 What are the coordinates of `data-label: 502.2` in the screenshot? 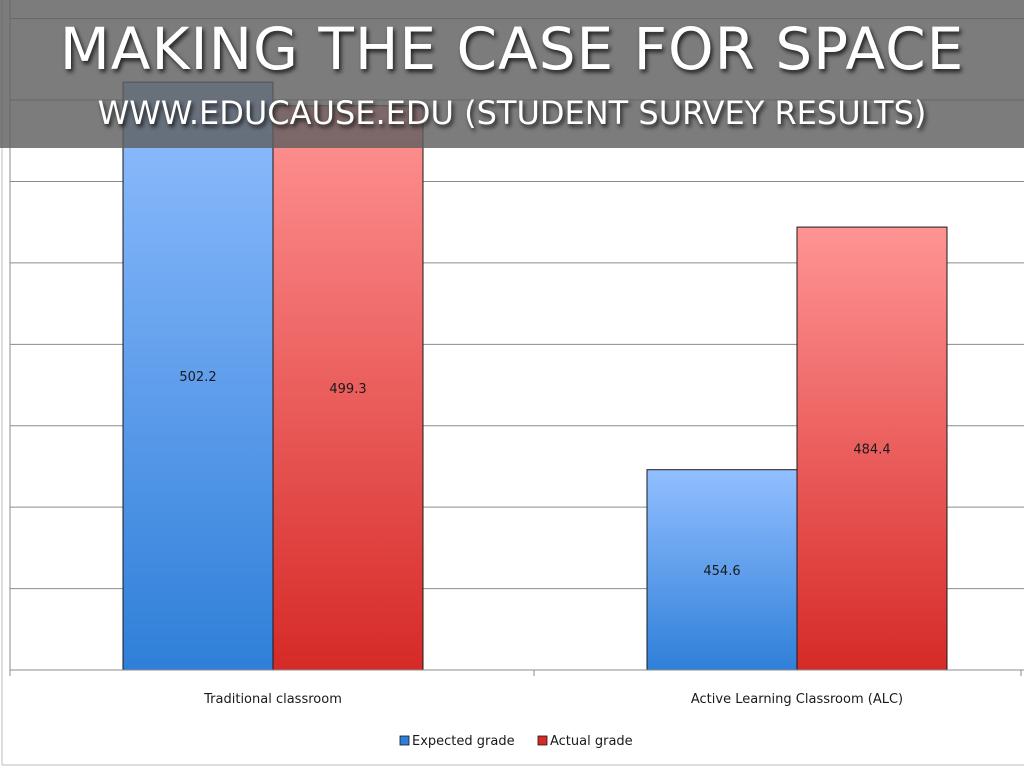 It's located at (197, 377).